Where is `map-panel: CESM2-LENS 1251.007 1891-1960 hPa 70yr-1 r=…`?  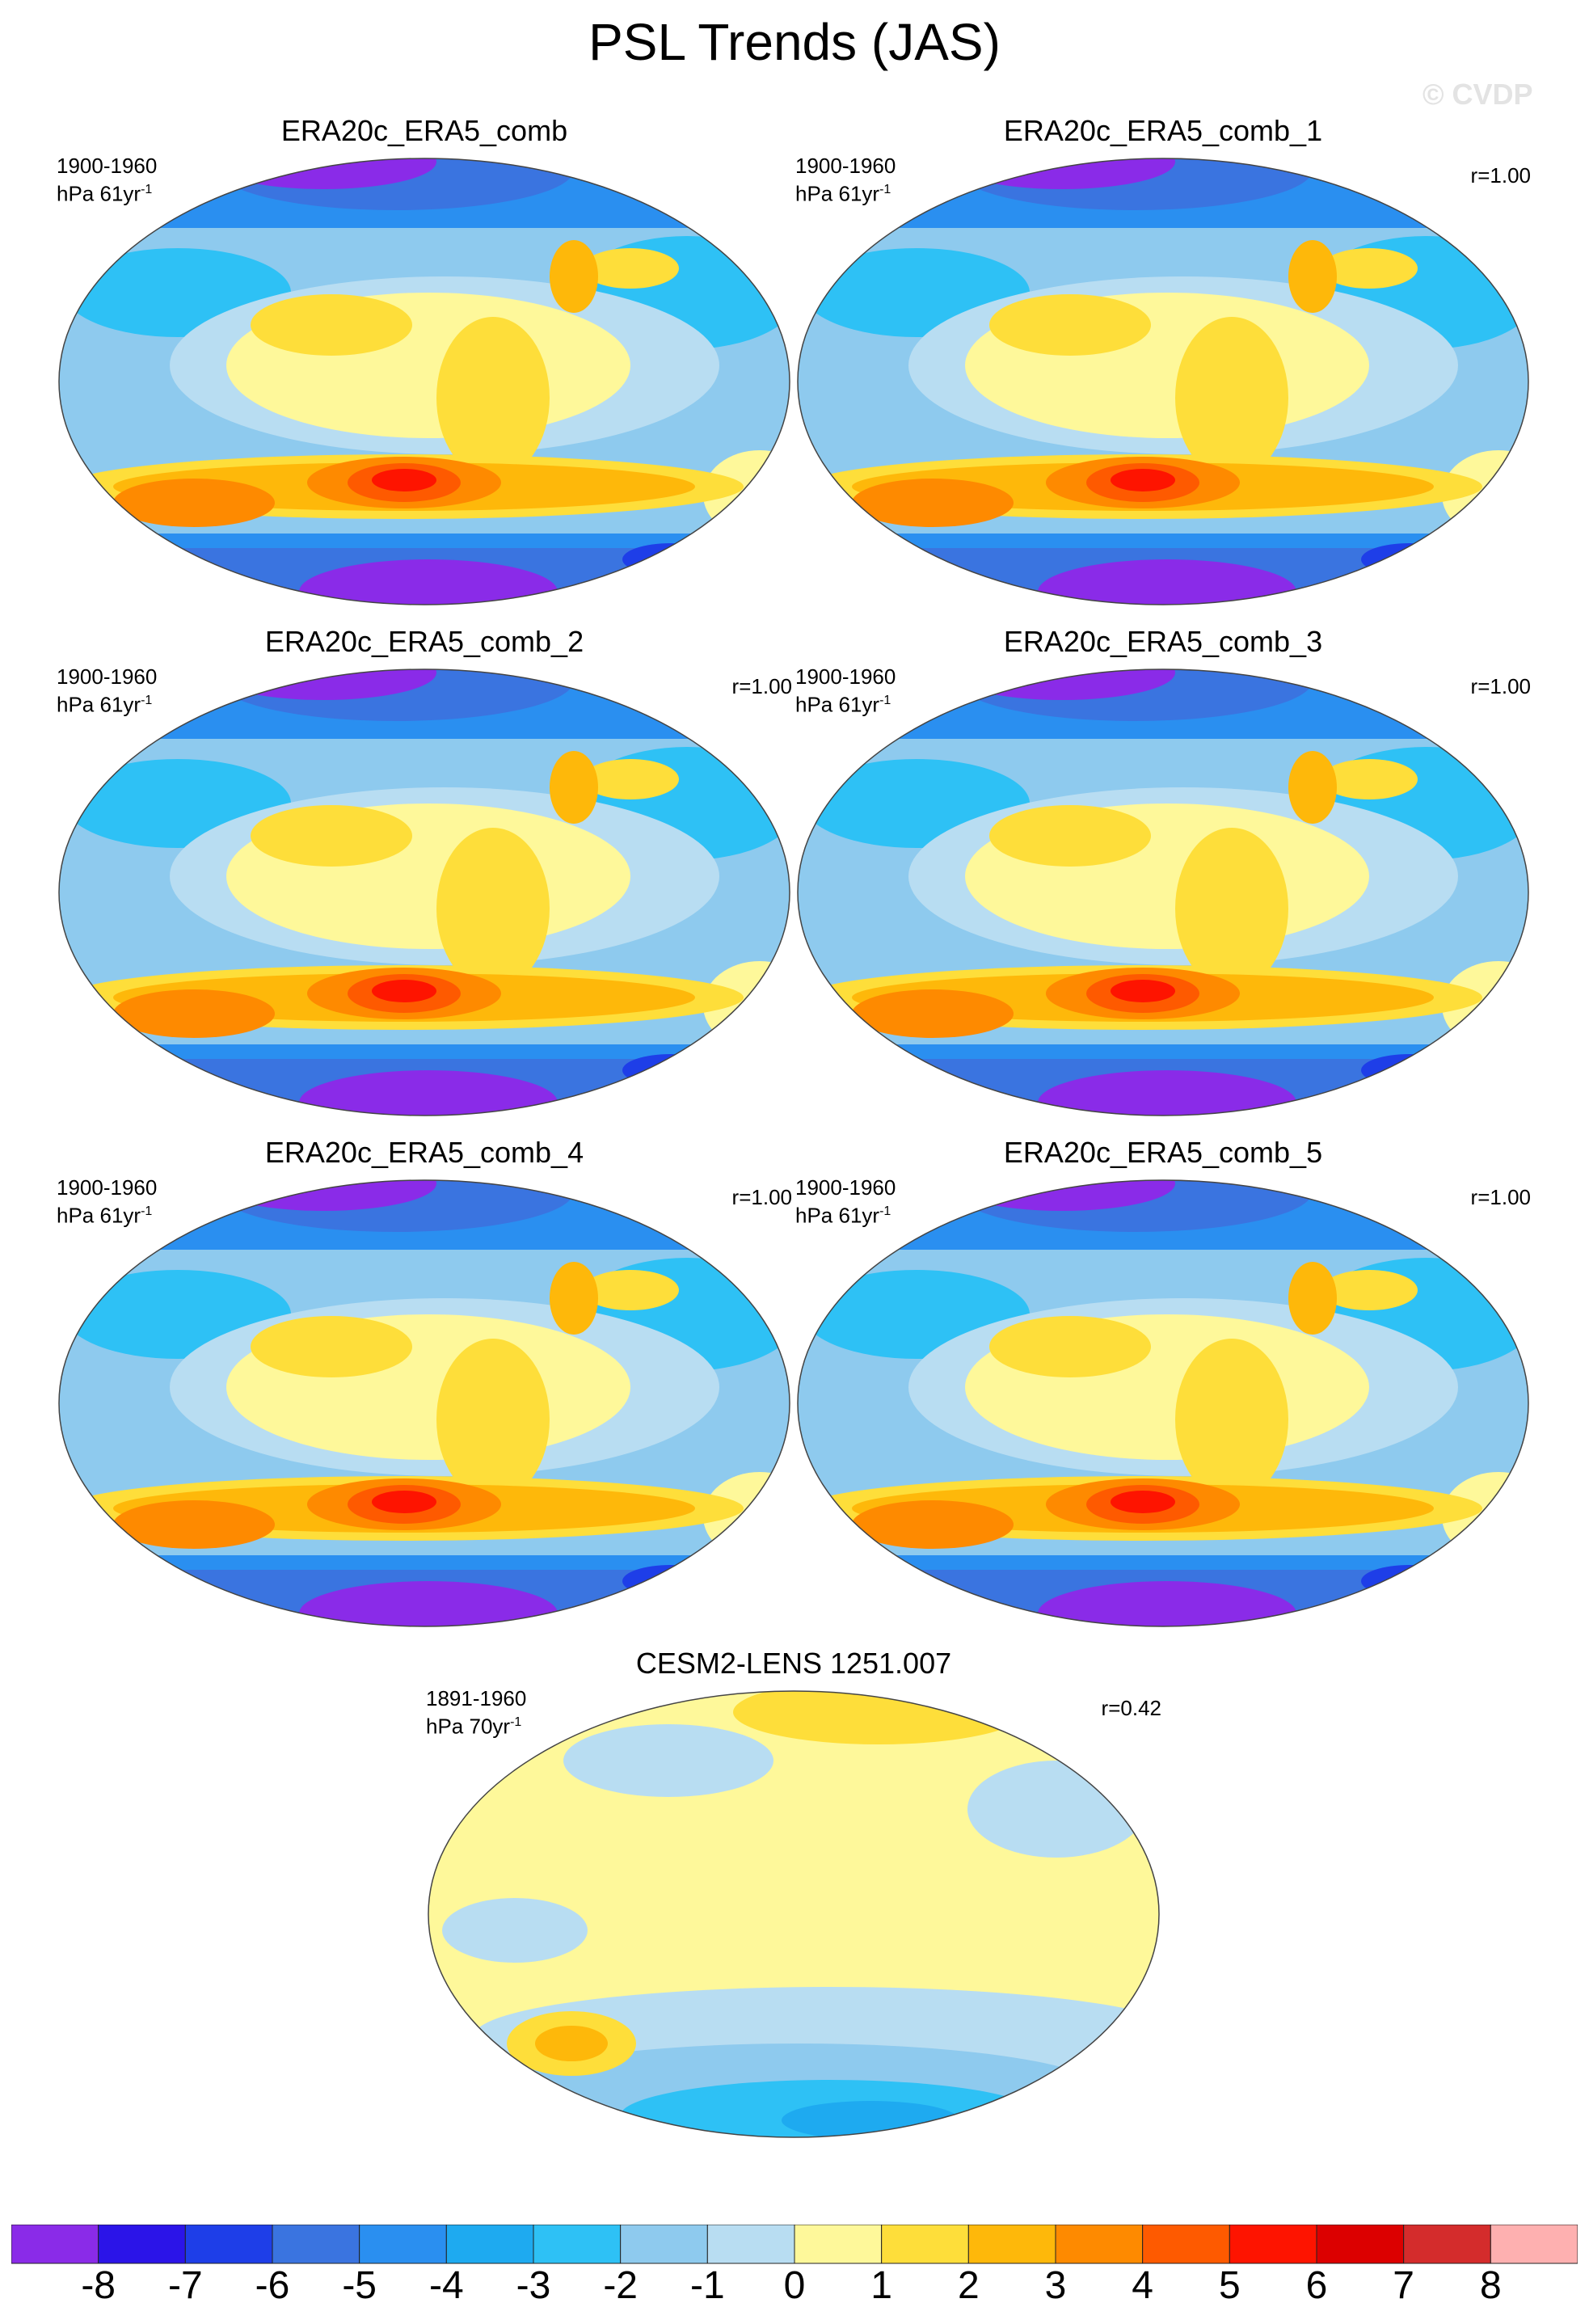 map-panel: CESM2-LENS 1251.007 1891-1960 hPa 70yr-1 r=… is located at coordinates (793, 1896).